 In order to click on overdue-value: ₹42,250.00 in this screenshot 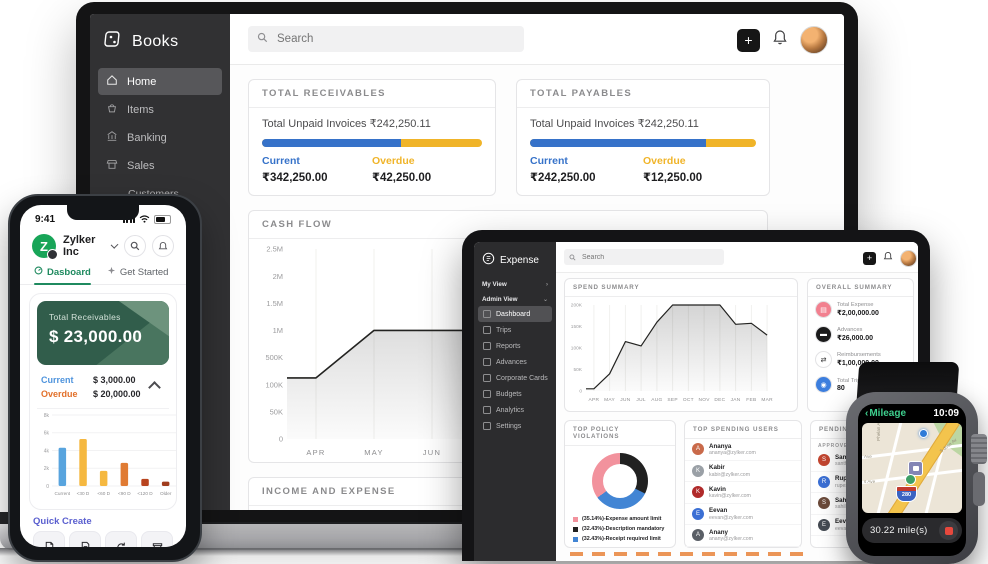, I will do `click(402, 178)`.